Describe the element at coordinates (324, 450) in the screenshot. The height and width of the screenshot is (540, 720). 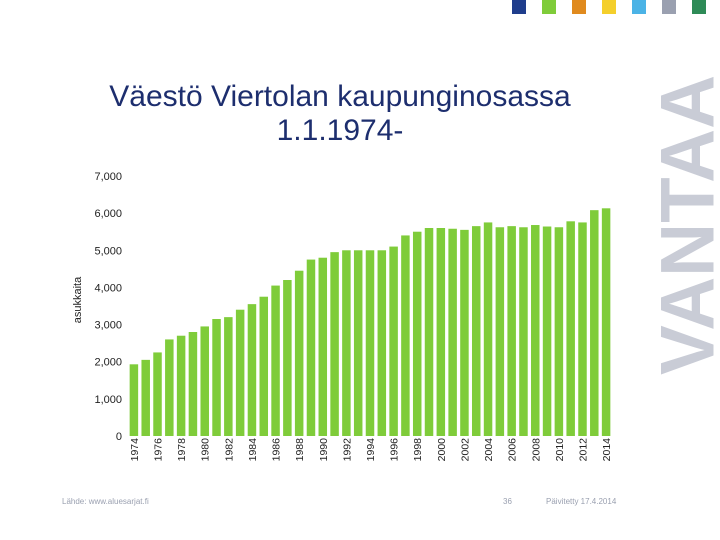
I see `x-tick-label-1990: 1990` at that location.